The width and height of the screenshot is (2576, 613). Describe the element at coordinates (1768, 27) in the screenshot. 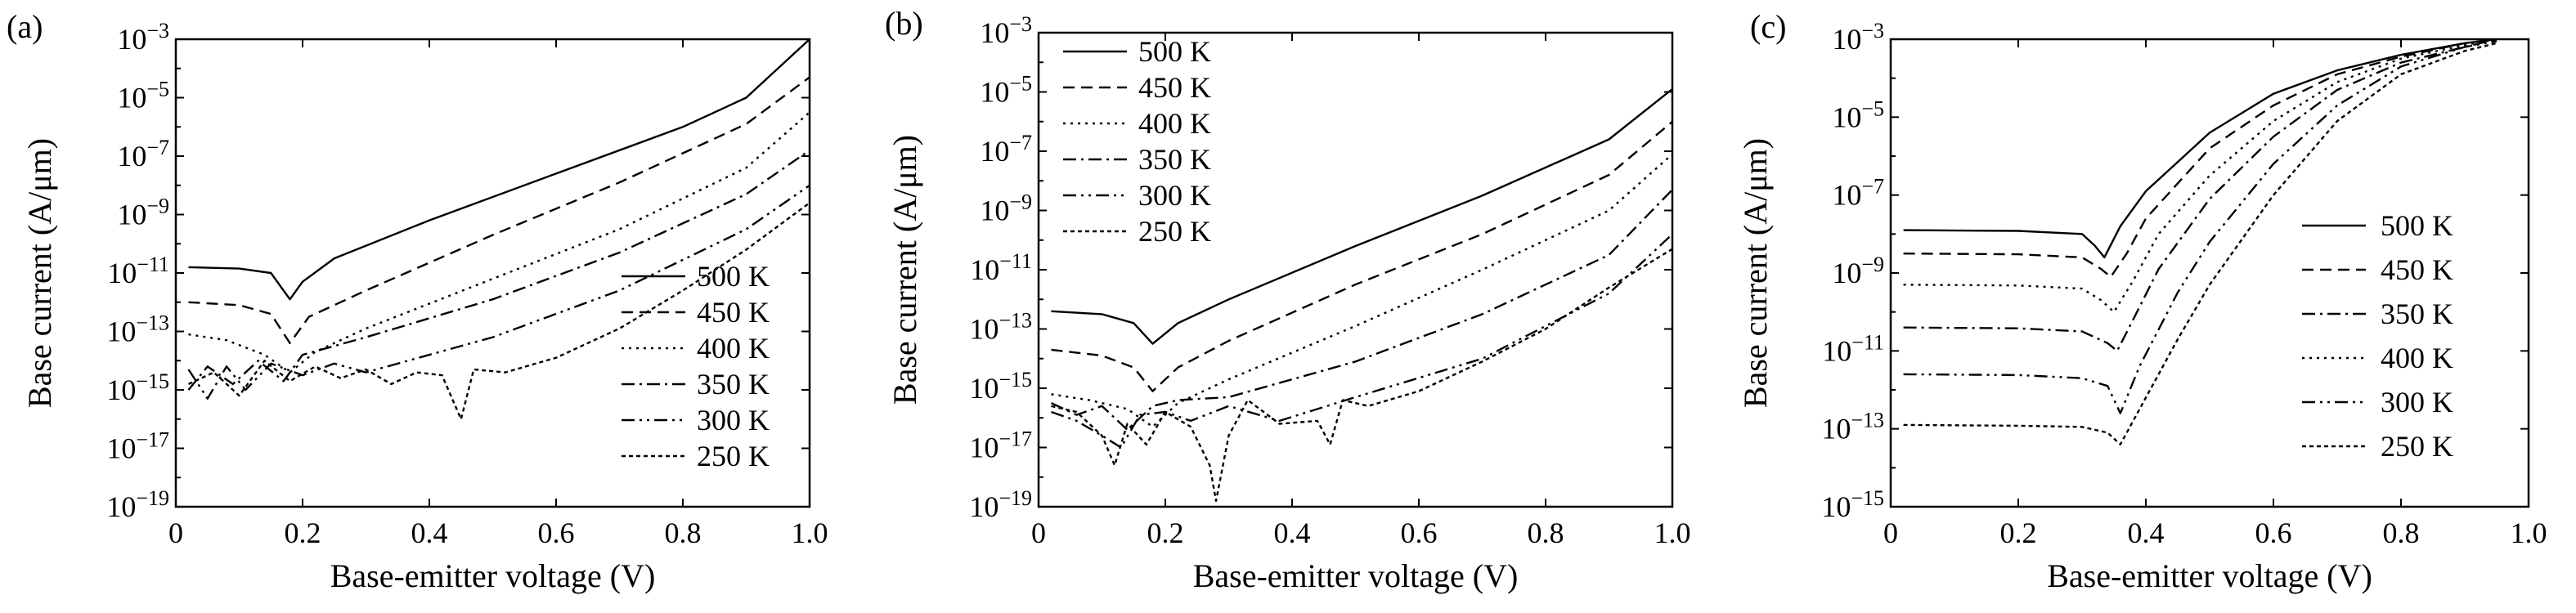

I see `panel-label: (c)` at that location.